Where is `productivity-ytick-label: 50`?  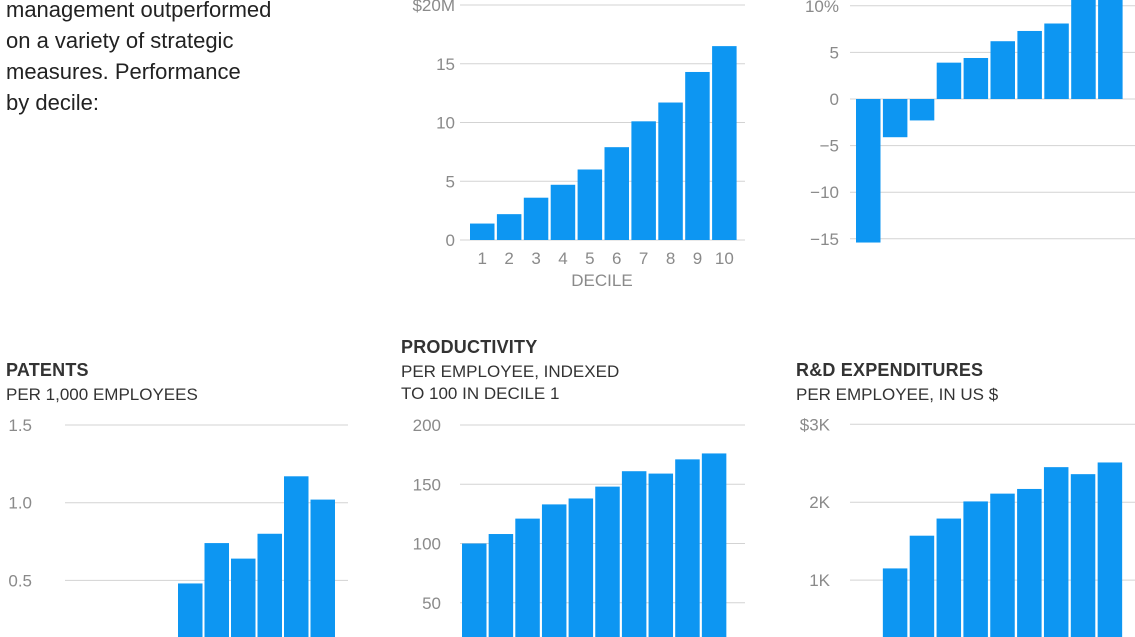
productivity-ytick-label: 50 is located at coordinates (431, 603).